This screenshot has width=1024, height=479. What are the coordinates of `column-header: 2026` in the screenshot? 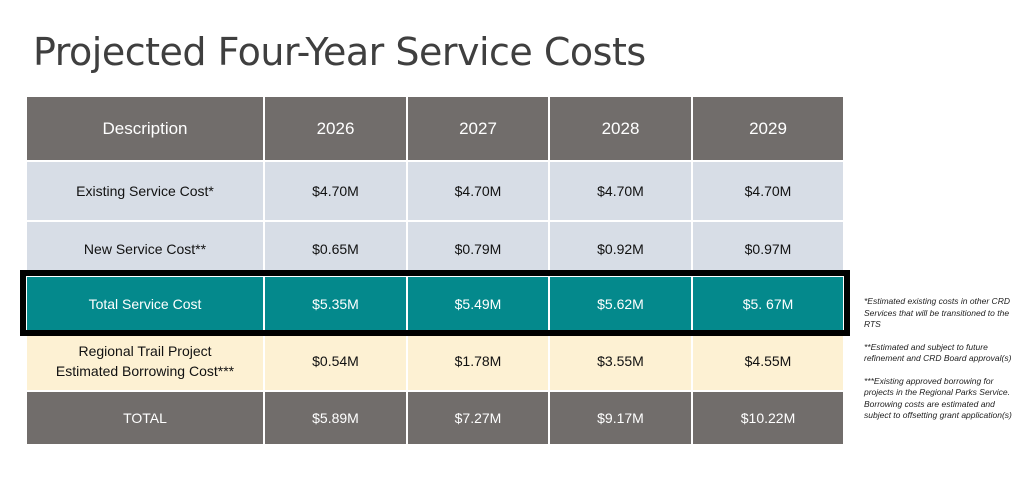 It's located at (335, 128).